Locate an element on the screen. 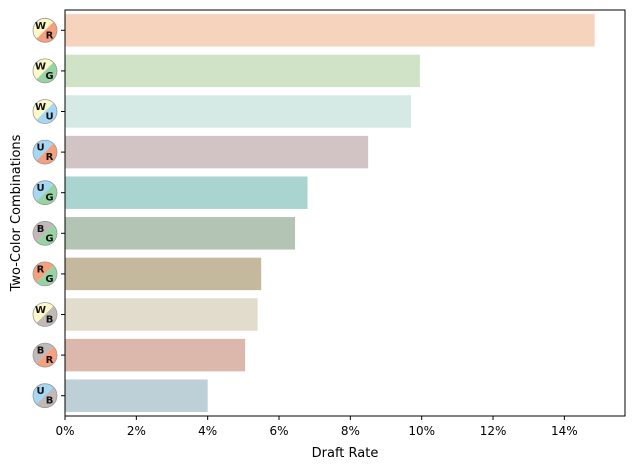 The image size is (634, 470). x-tick-label: 4% is located at coordinates (207, 431).